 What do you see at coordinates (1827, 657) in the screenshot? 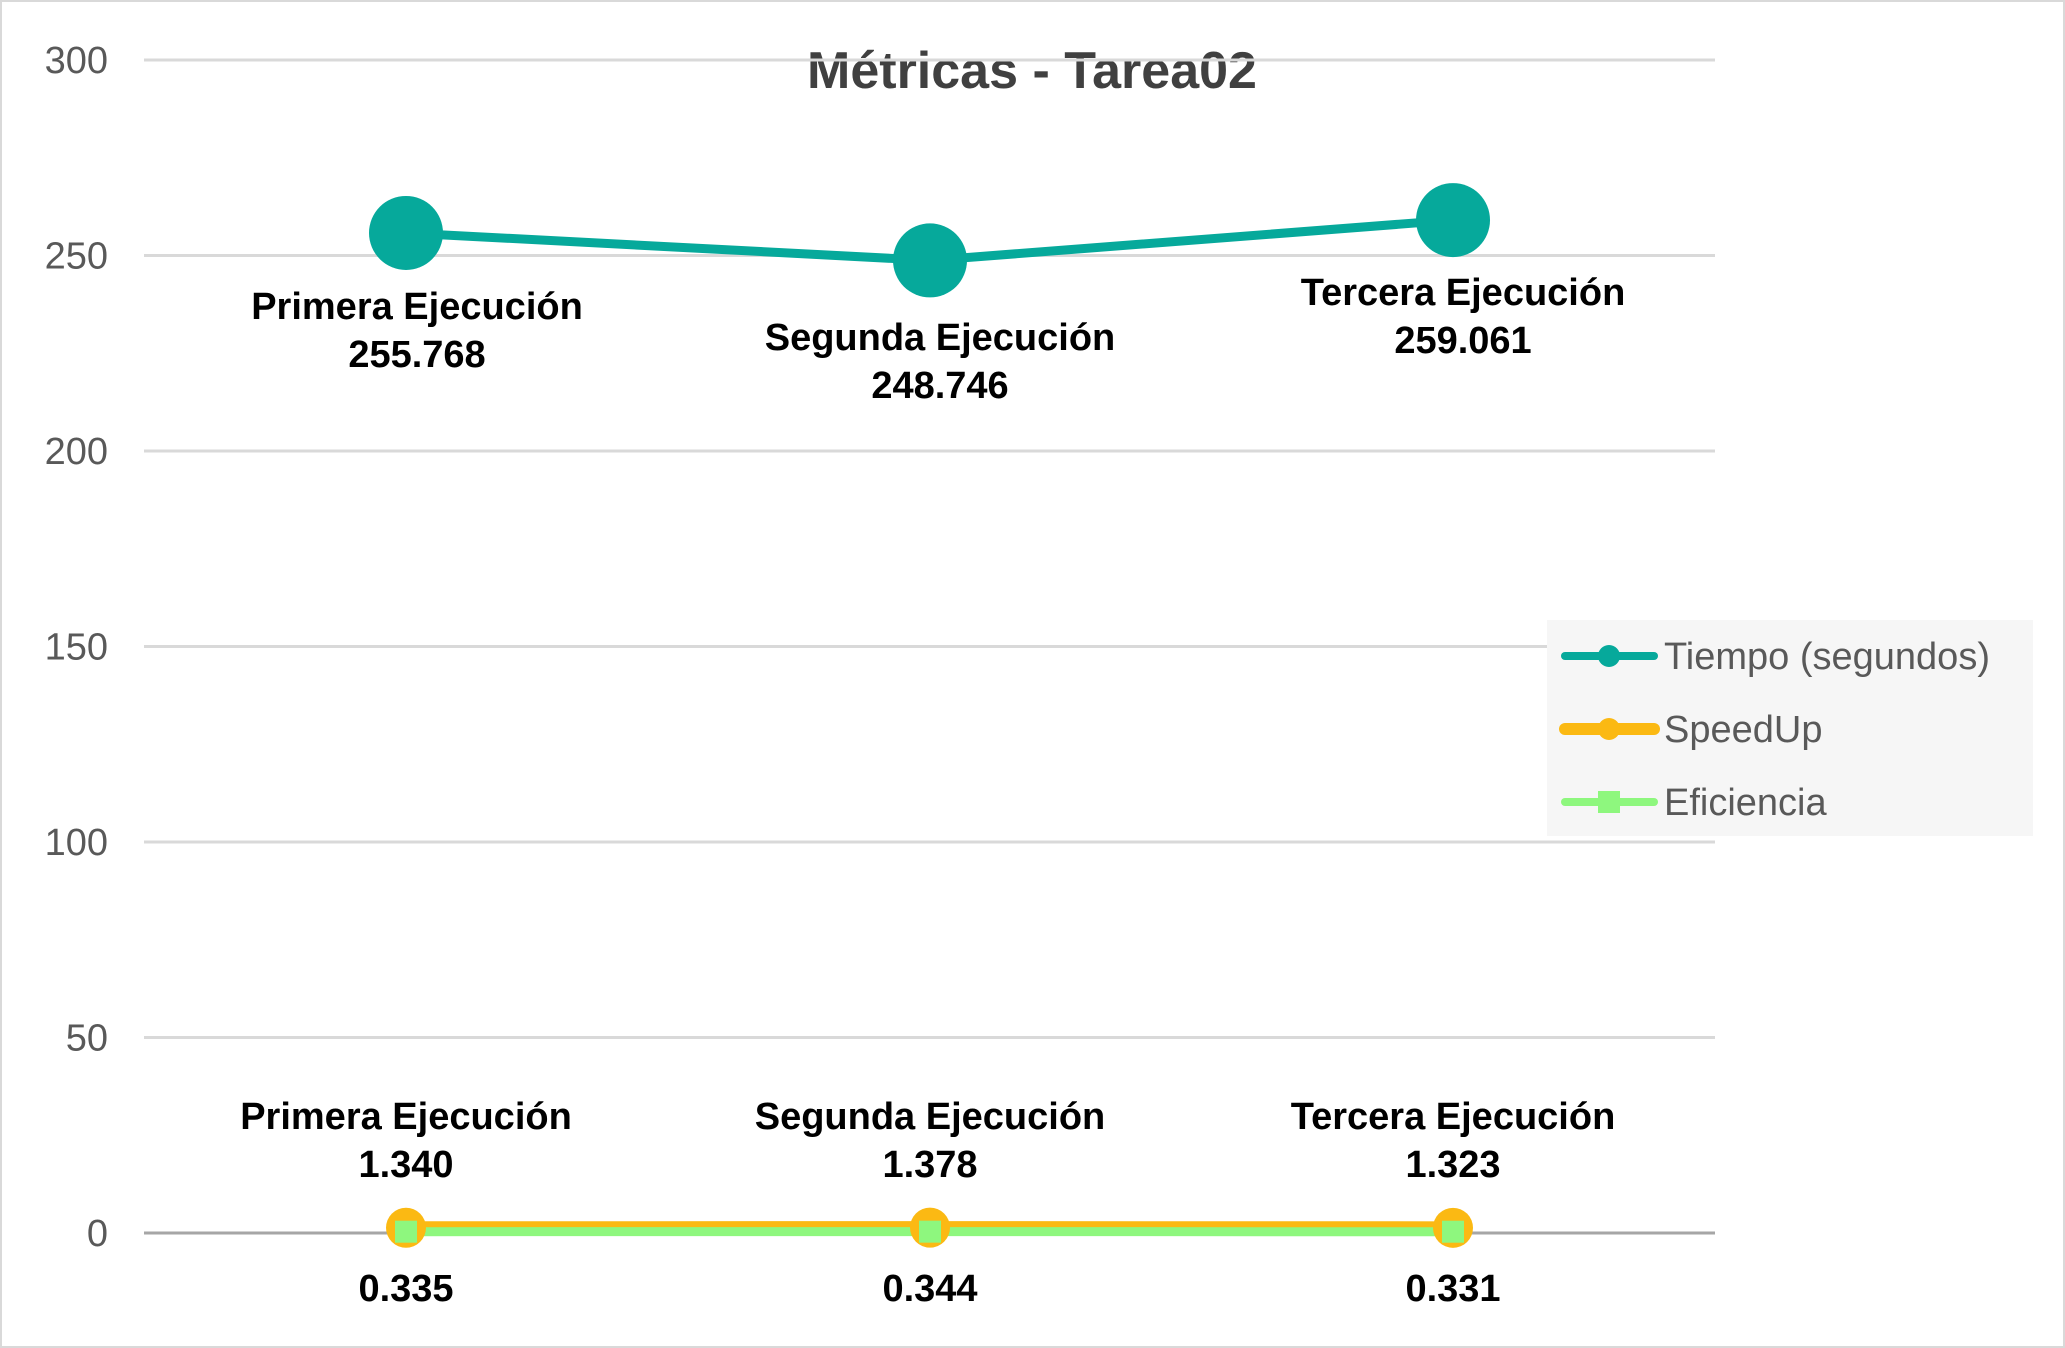
I see `legend-label: Tiempo (segundos)` at bounding box center [1827, 657].